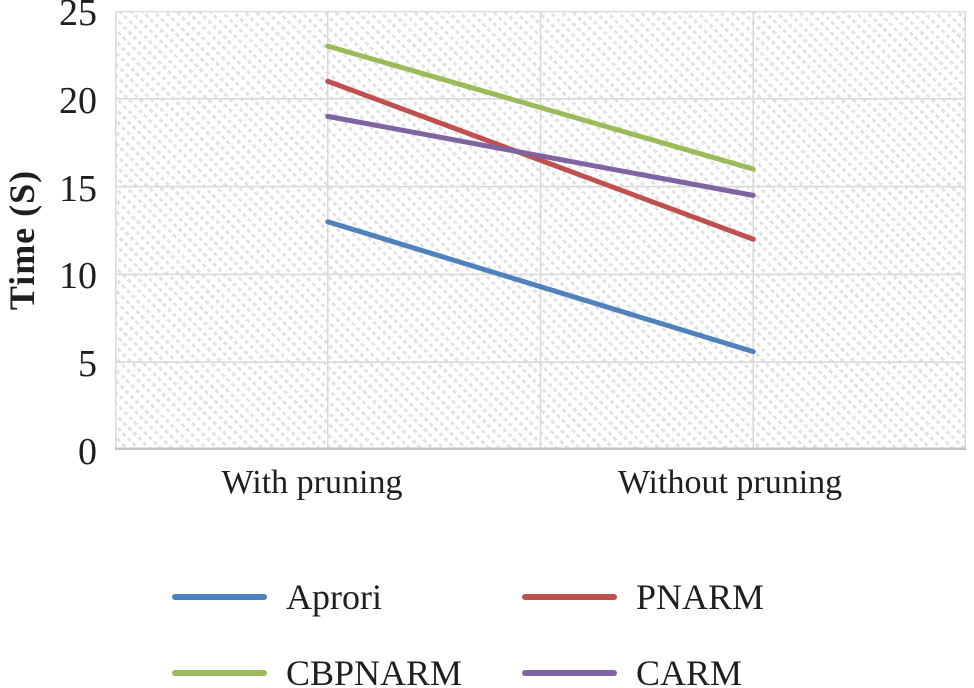 The height and width of the screenshot is (688, 974). Describe the element at coordinates (78, 188) in the screenshot. I see `y-tick-label-15: 15` at that location.